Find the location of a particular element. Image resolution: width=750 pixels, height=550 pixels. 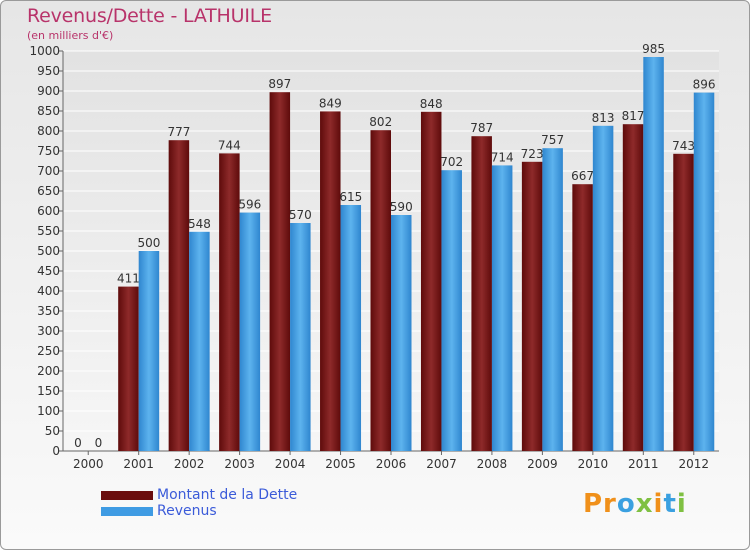

data-label-debt: 667 is located at coordinates (582, 176).